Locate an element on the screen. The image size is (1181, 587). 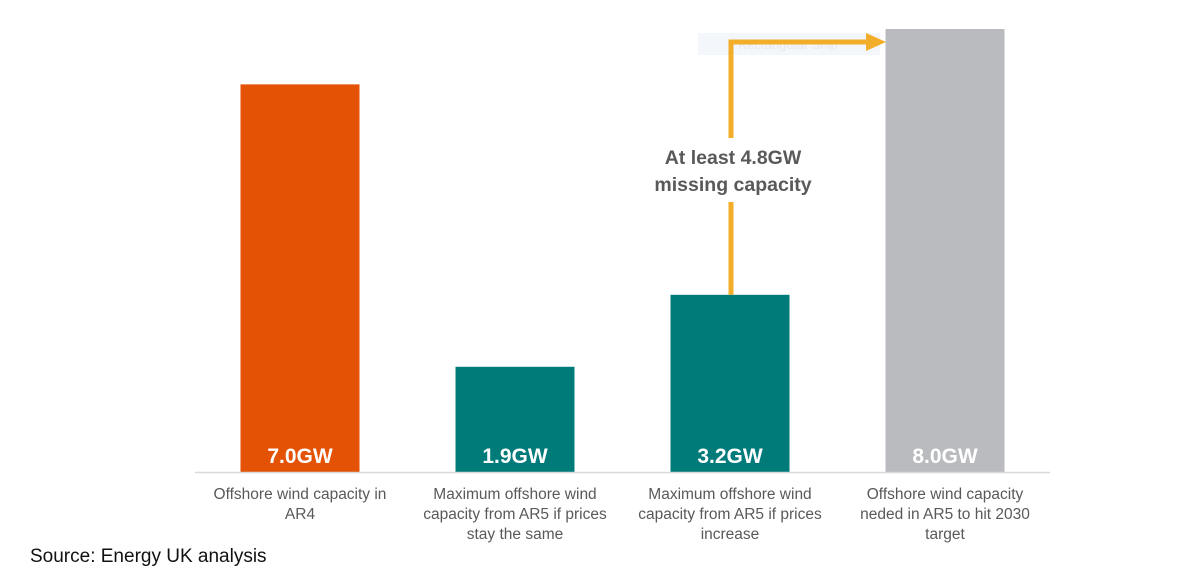
annotation-text: missing capacity is located at coordinates (732, 185).